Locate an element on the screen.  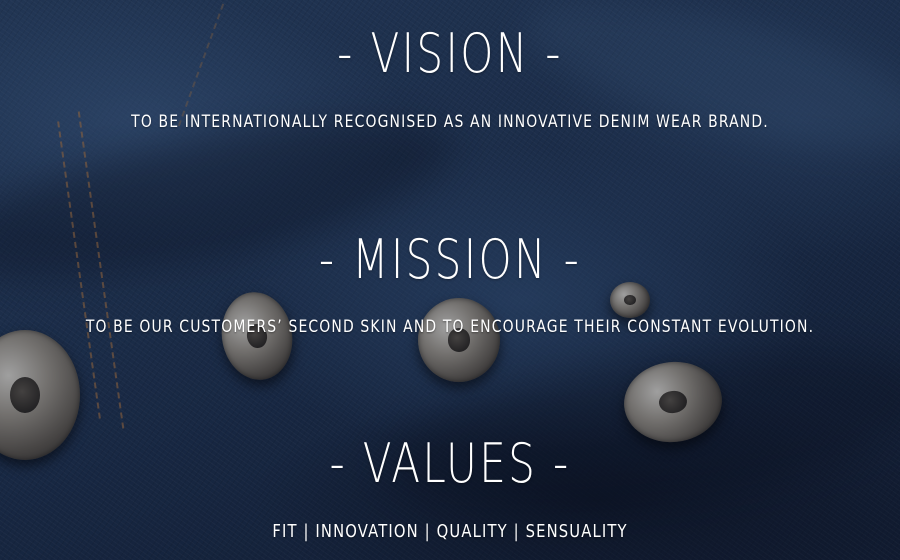
vision-heading: - VISION - is located at coordinates (450, 53).